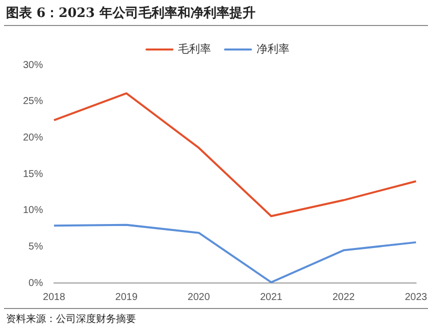 The width and height of the screenshot is (432, 335). I want to click on x-tick-label: 2019, so click(126, 297).